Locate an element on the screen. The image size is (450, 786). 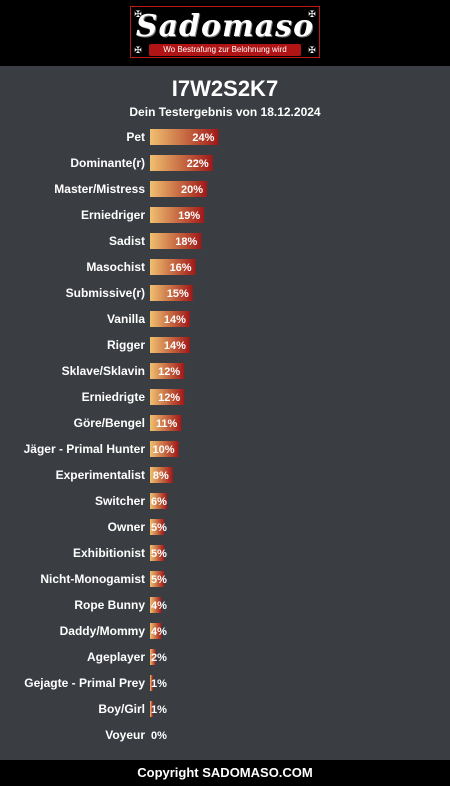
value-label: 0% is located at coordinates (159, 736).